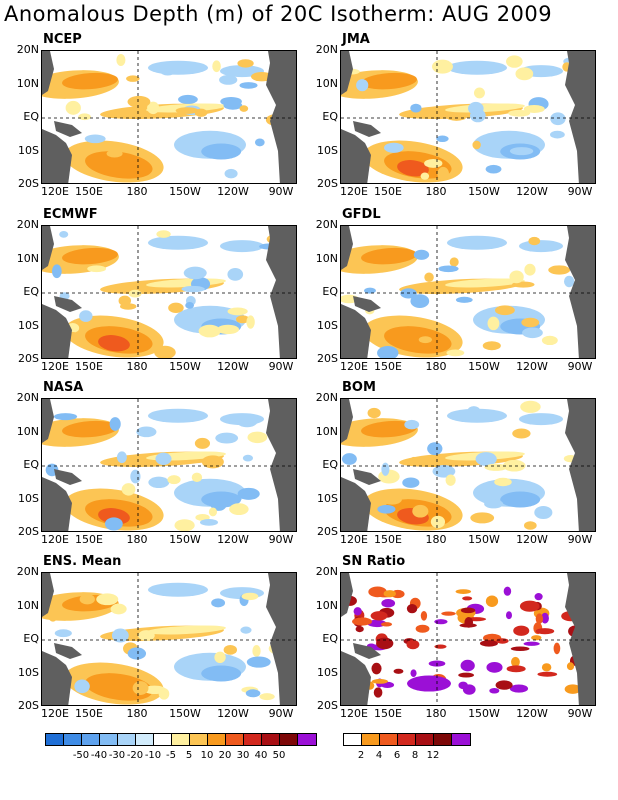  Describe the element at coordinates (90, 81) in the screenshot. I see `warm-anomaly-north-core` at that location.